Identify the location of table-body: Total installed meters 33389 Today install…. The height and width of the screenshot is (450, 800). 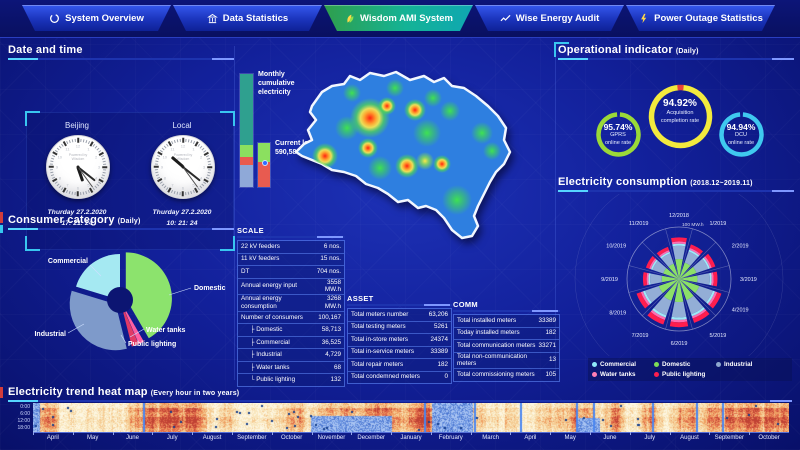
(506, 348).